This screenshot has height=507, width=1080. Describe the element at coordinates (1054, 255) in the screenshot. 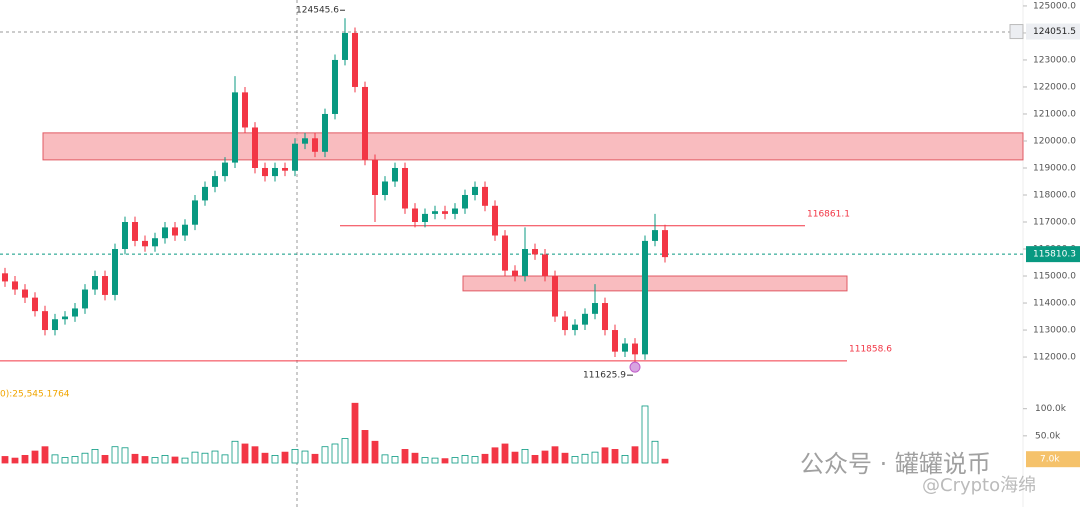

I see `last-price-label: 115810.3` at that location.